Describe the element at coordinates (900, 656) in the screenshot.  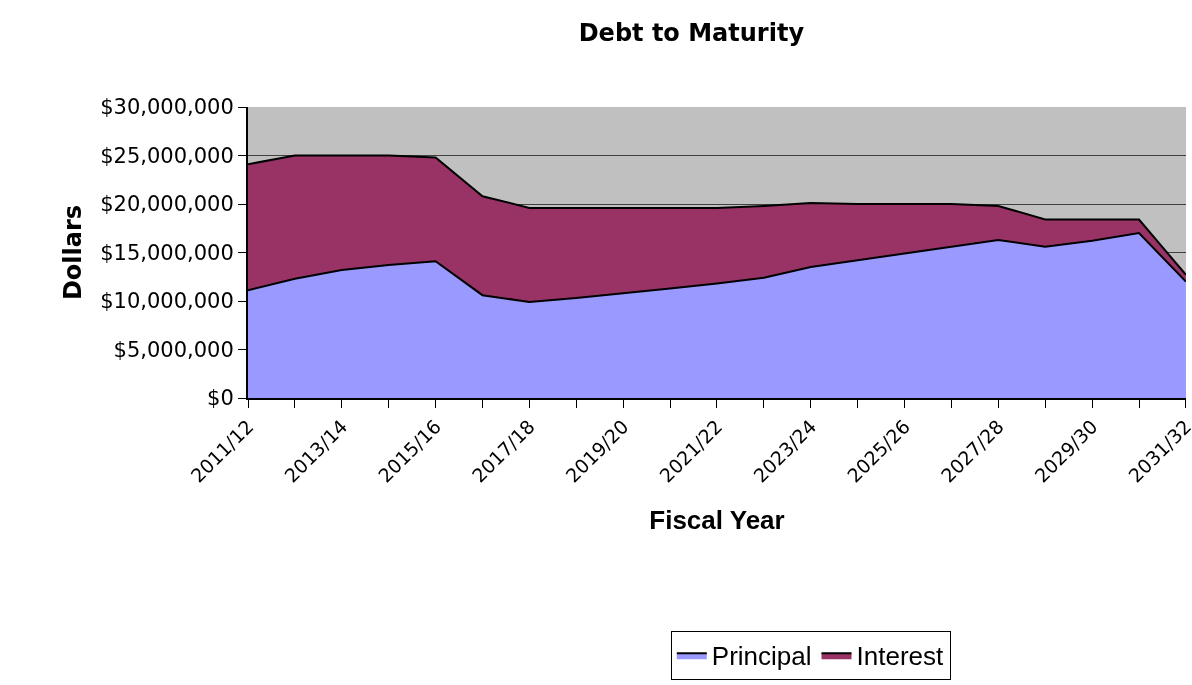
I see `legend-label: Interest` at that location.